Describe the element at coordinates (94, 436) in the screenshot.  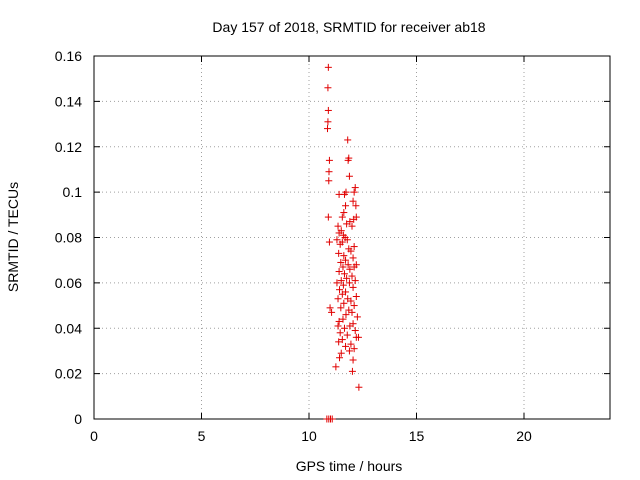
I see `x-tick-label: 0` at that location.